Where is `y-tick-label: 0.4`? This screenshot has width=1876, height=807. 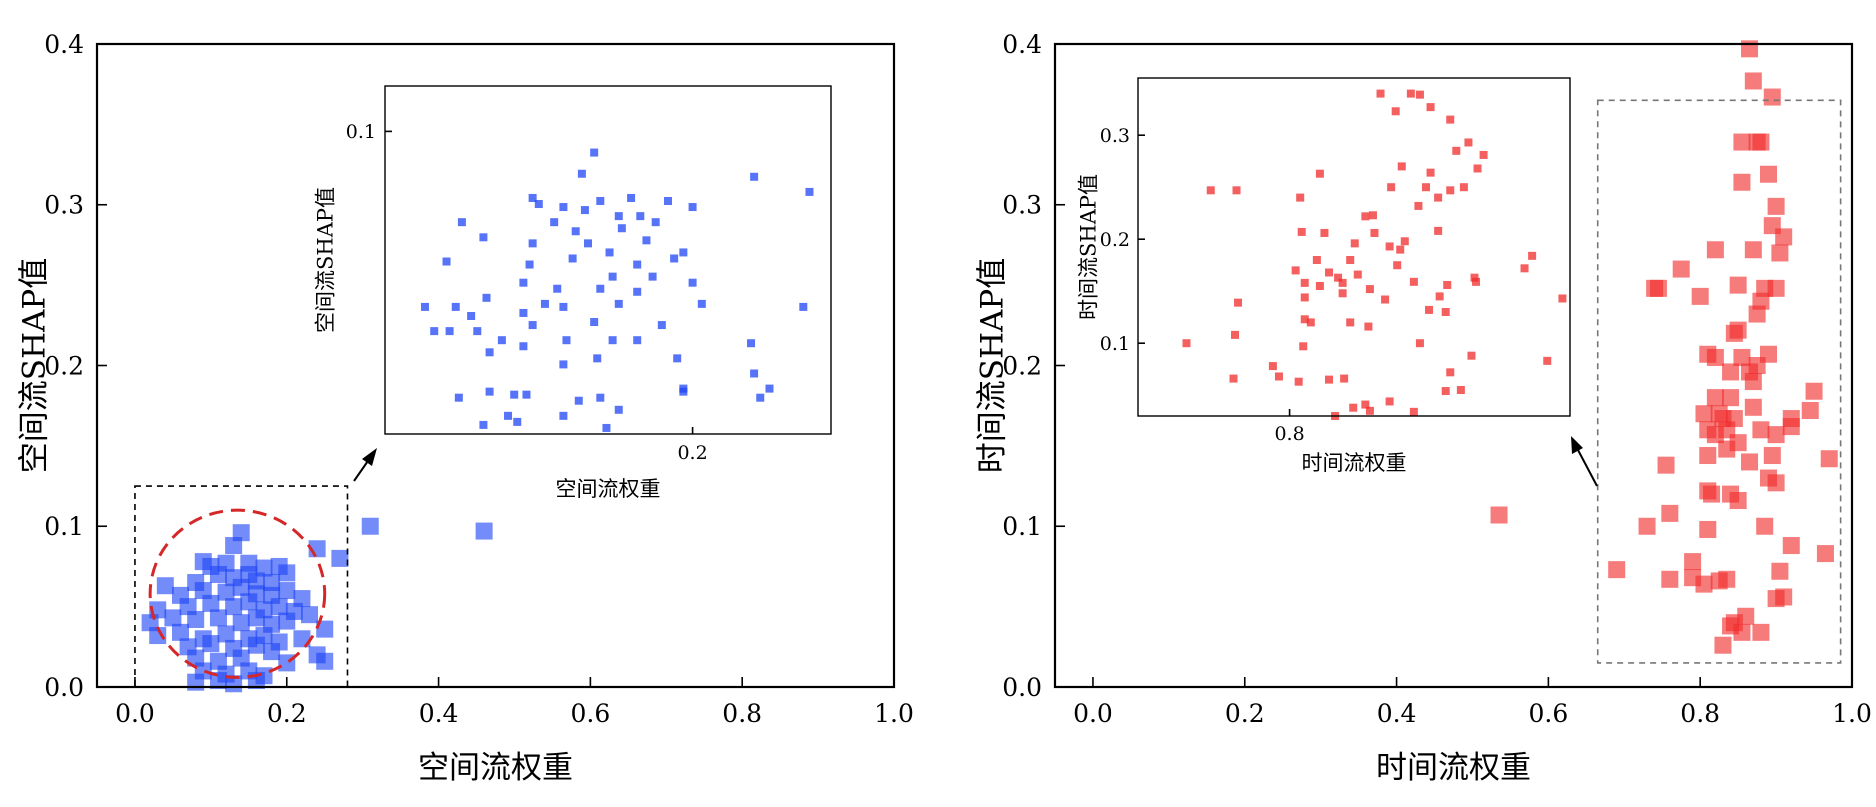 y-tick-label: 0.4 is located at coordinates (1022, 44).